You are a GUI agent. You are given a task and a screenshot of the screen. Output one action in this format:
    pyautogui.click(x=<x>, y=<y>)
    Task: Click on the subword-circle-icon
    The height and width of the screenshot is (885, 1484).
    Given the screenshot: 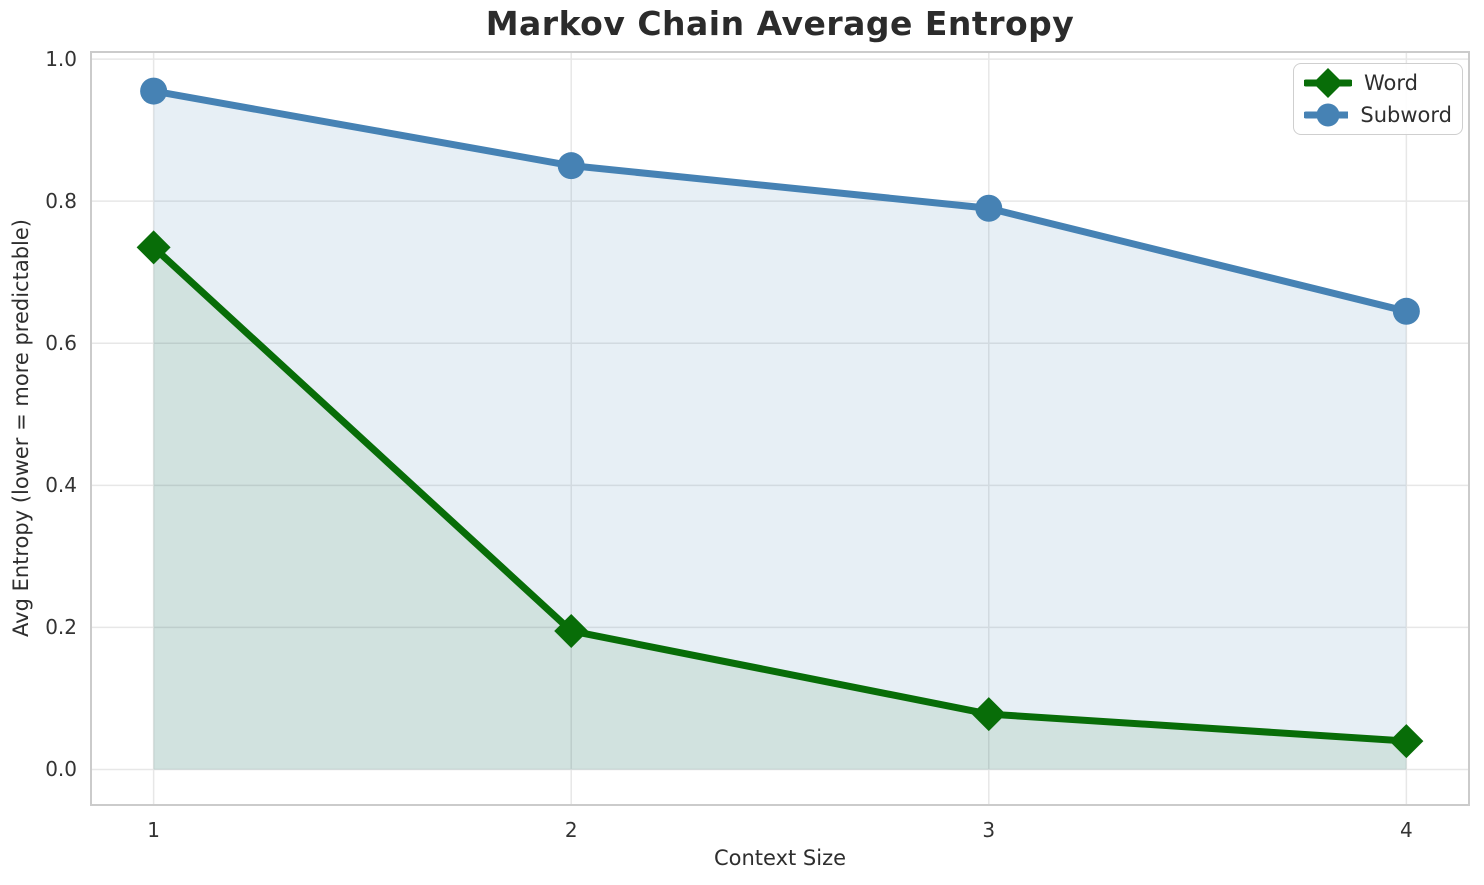 What is the action you would take?
    pyautogui.click(x=1328, y=115)
    